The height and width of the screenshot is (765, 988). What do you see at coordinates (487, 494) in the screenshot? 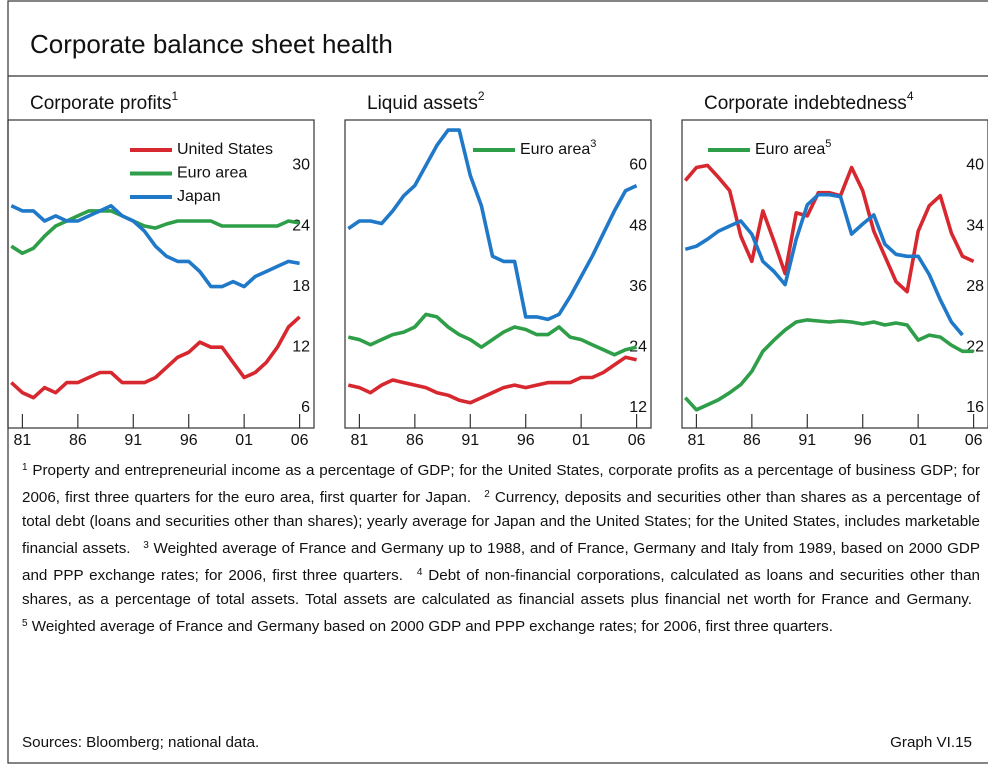
I see `footnote-mark: 2` at bounding box center [487, 494].